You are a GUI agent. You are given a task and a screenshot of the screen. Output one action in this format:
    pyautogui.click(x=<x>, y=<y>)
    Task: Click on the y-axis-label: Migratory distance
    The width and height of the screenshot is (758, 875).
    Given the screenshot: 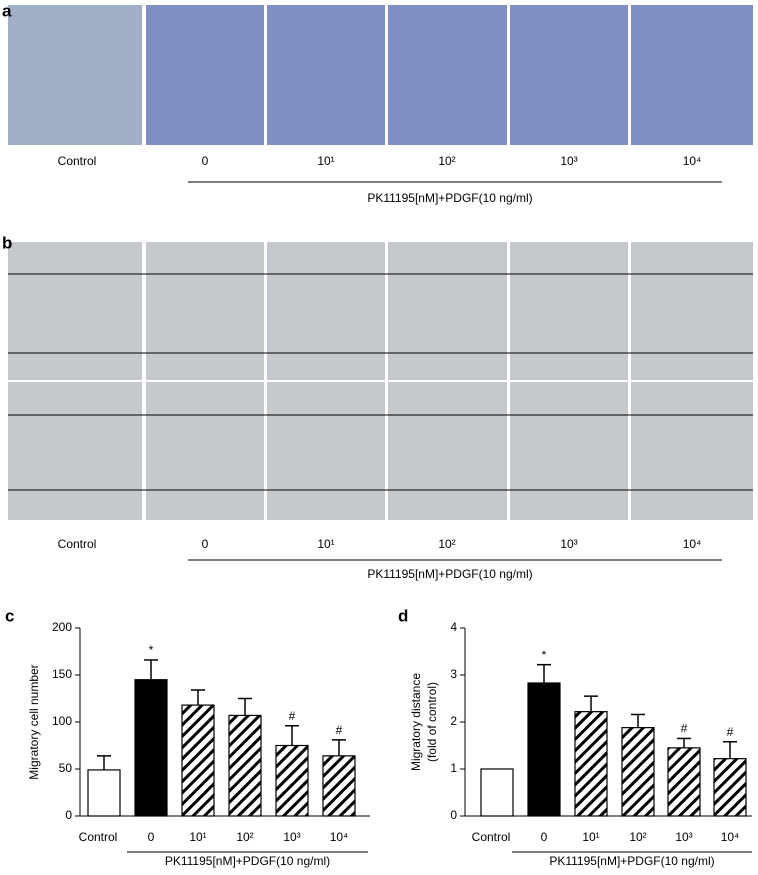 What is the action you would take?
    pyautogui.click(x=416, y=722)
    